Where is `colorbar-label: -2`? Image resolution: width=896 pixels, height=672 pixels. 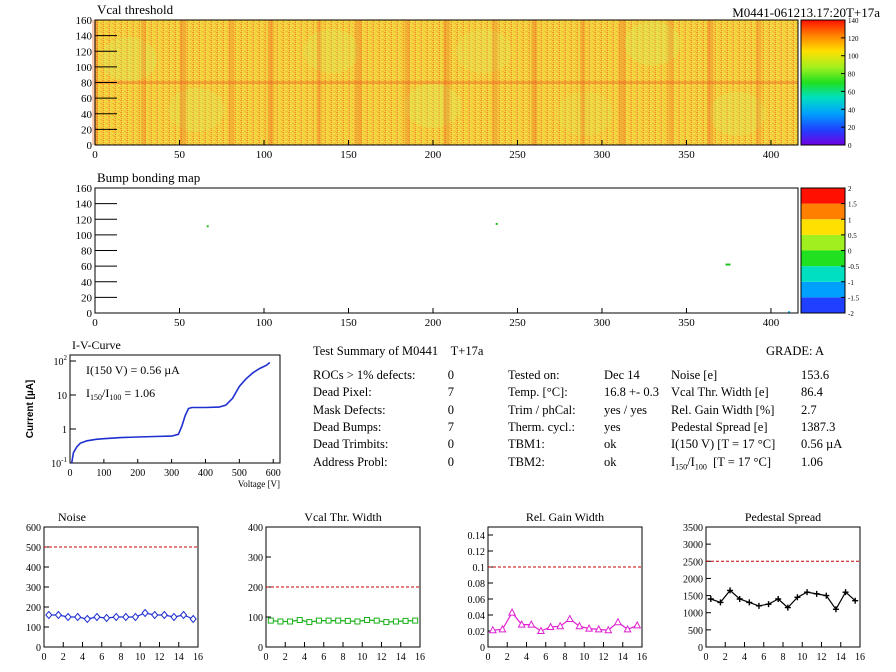 colorbar-label: -2 is located at coordinates (851, 314).